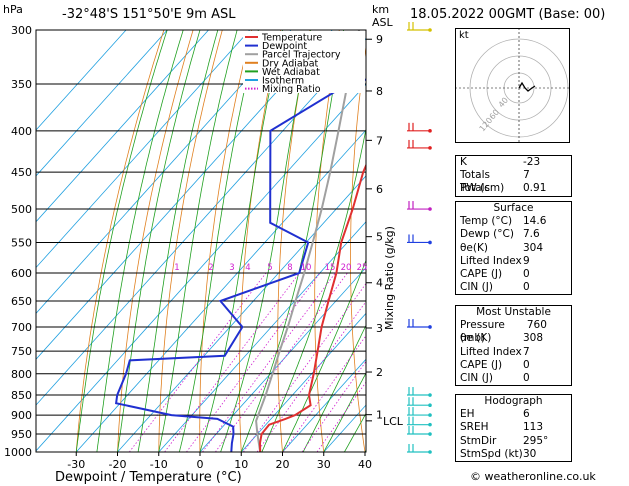 The width and height of the screenshot is (629, 486). I want to click on panel-key: Totals Totals, so click(475, 182).